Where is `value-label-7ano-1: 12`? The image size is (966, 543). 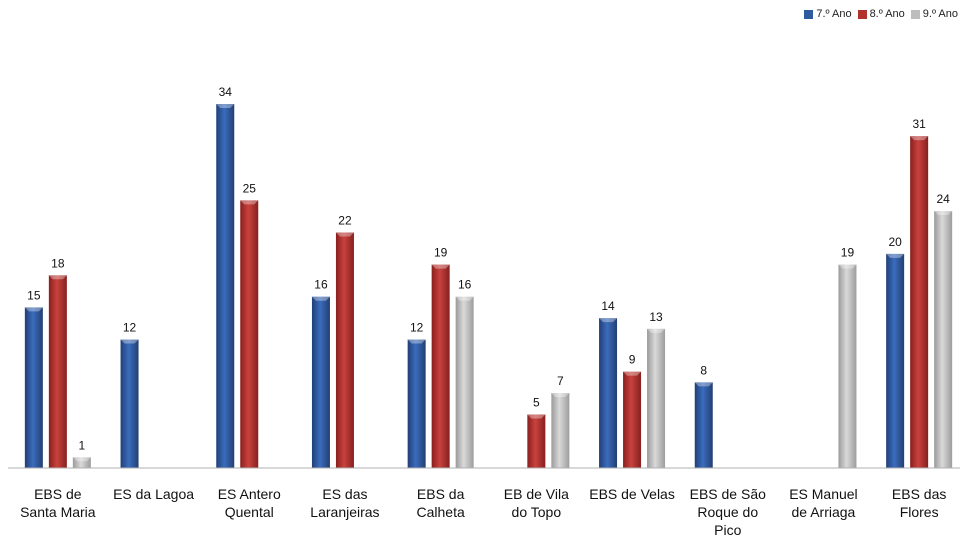 value-label-7ano-1: 12 is located at coordinates (130, 328).